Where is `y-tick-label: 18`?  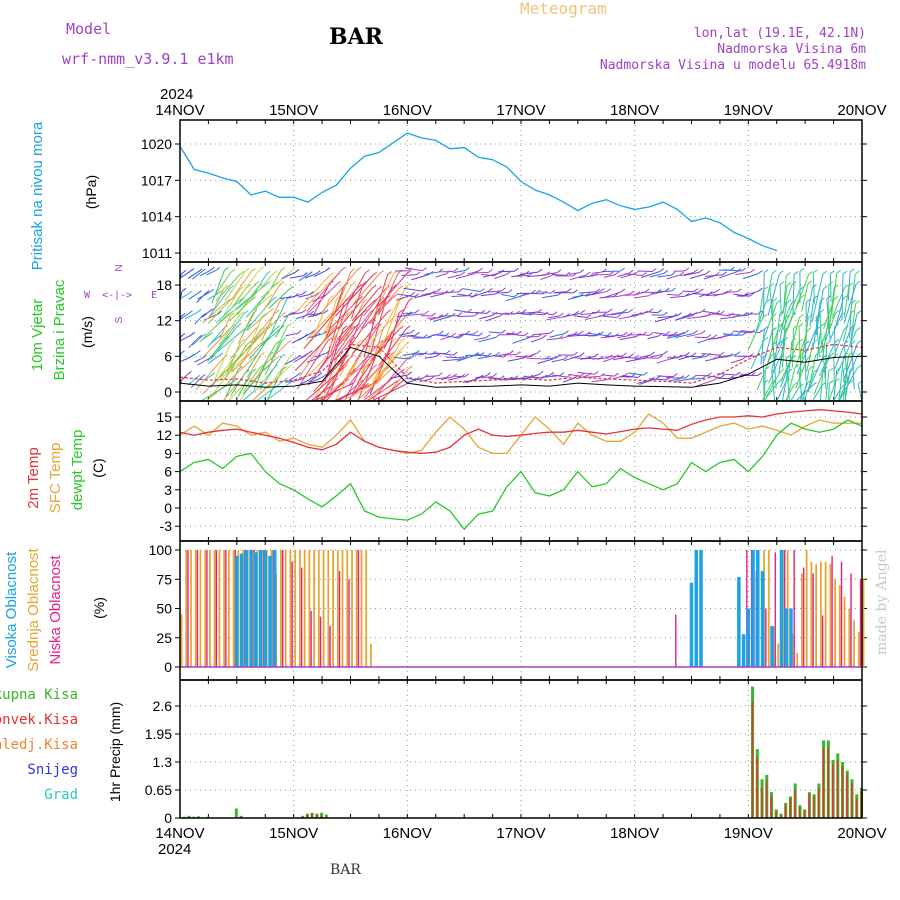 y-tick-label: 18 is located at coordinates (164, 285).